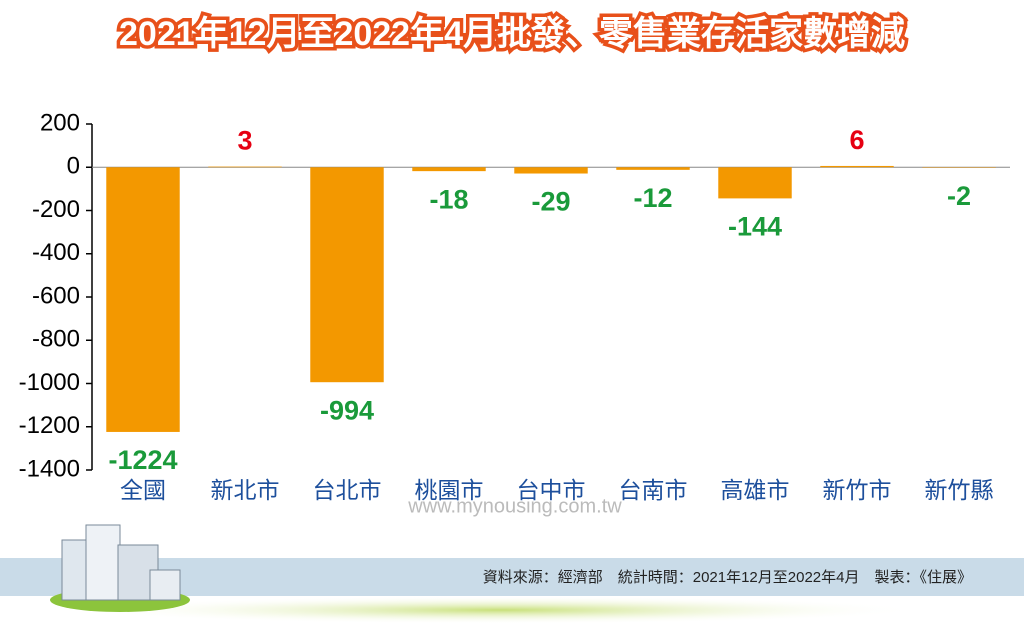 The image size is (1024, 633). Describe the element at coordinates (512, 34) in the screenshot. I see `chart-title: 2021年12月至2022年4月批發、零售業存活家數增減` at that location.